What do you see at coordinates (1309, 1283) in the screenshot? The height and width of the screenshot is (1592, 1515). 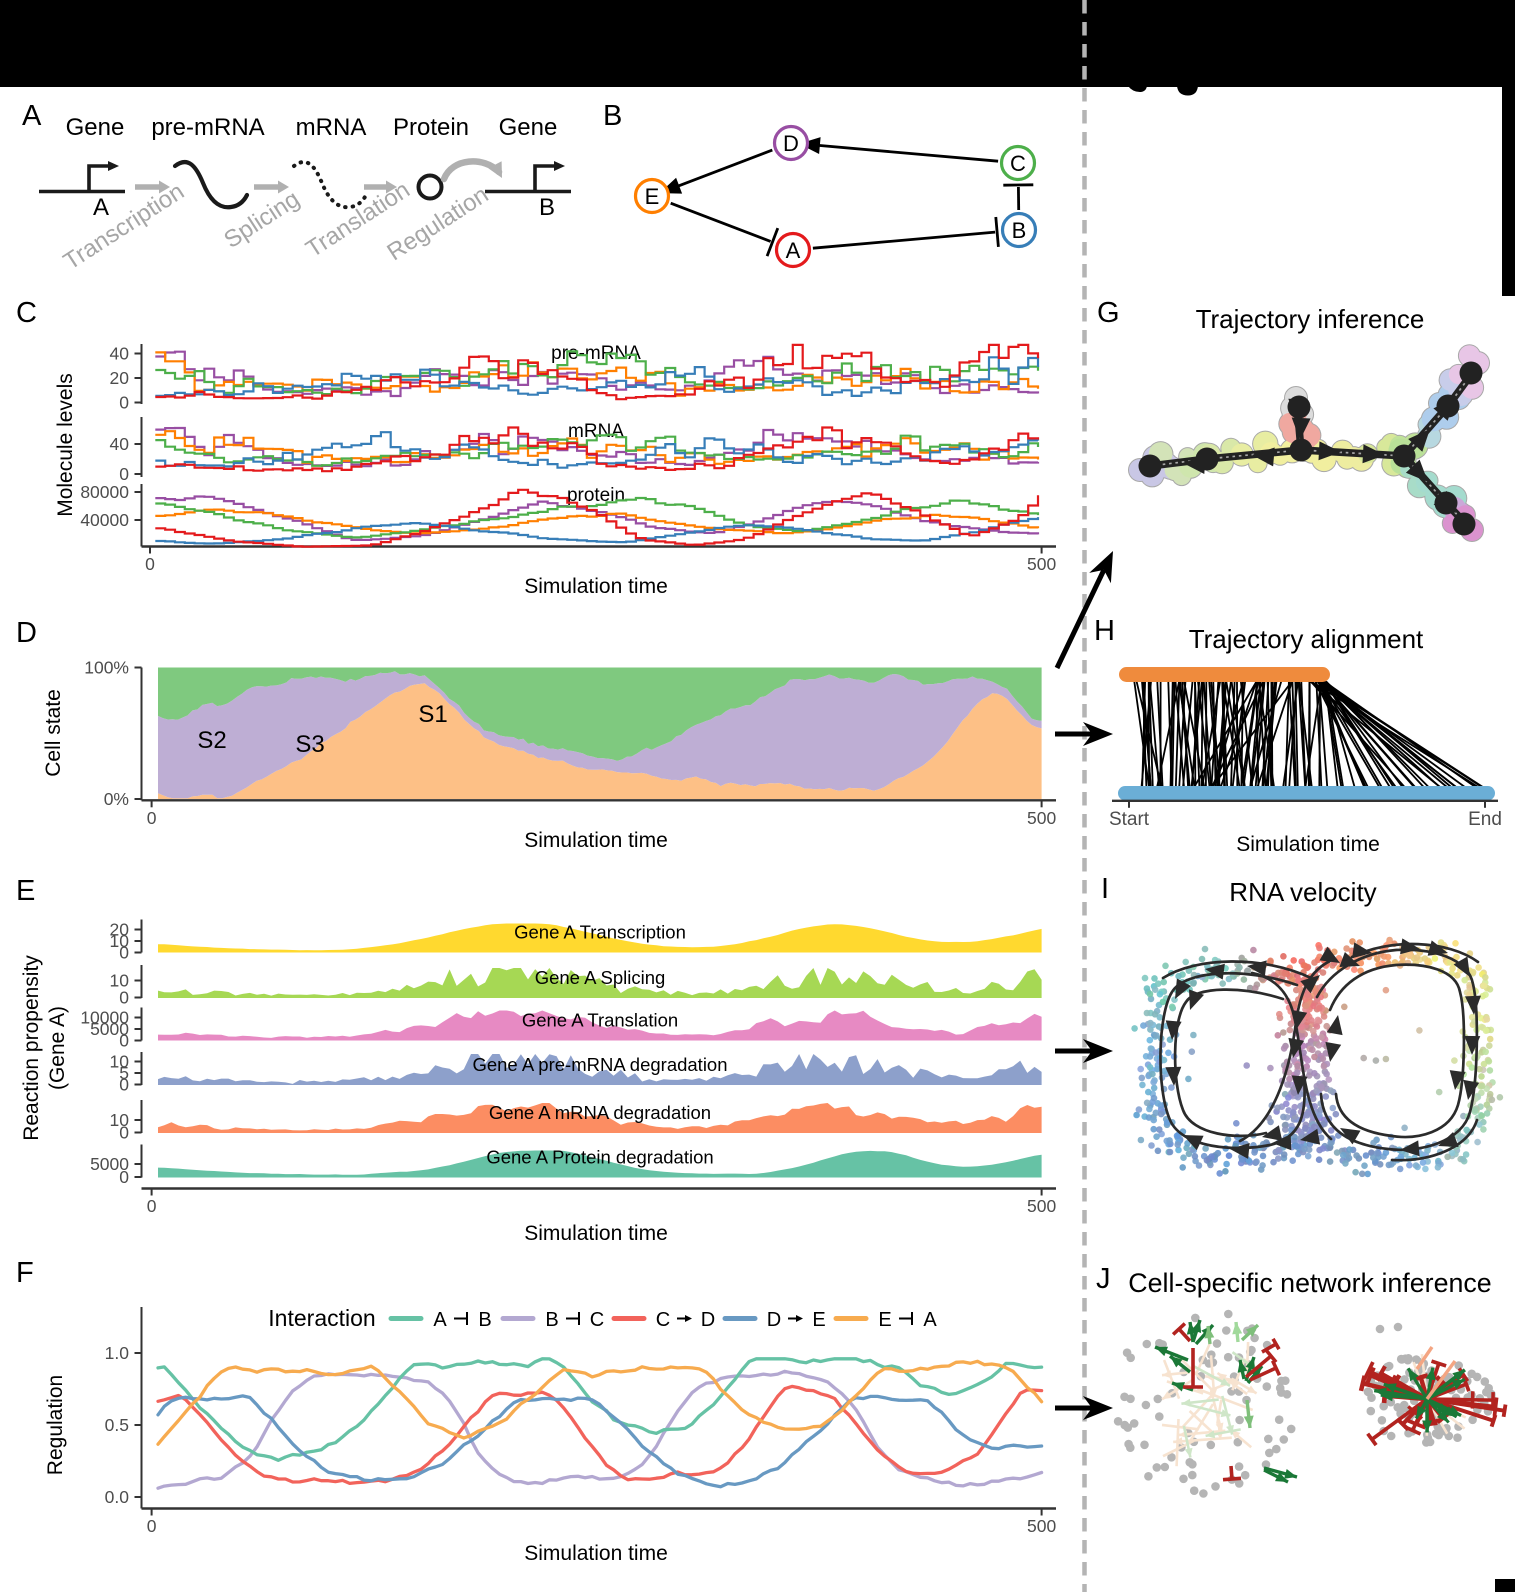 I see `svg-text:Cell-specific network inferenc: Cell-specific network inference` at bounding box center [1309, 1283].